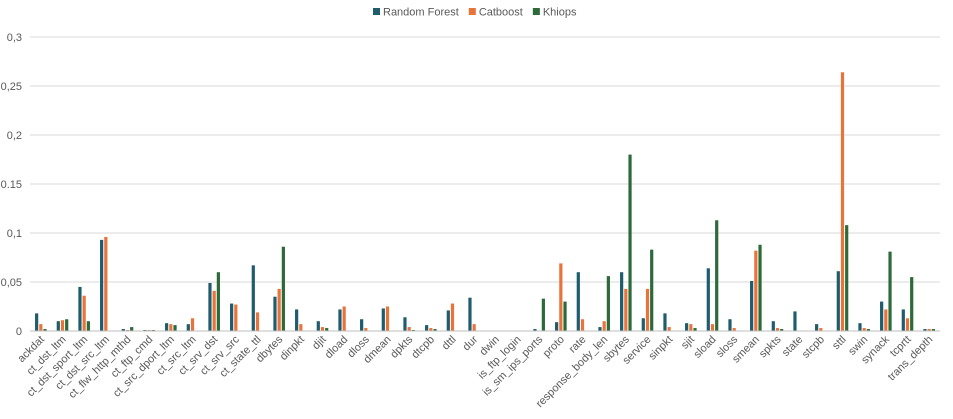 Image resolution: width=953 pixels, height=419 pixels. I want to click on legend-item: Khiops, so click(554, 13).